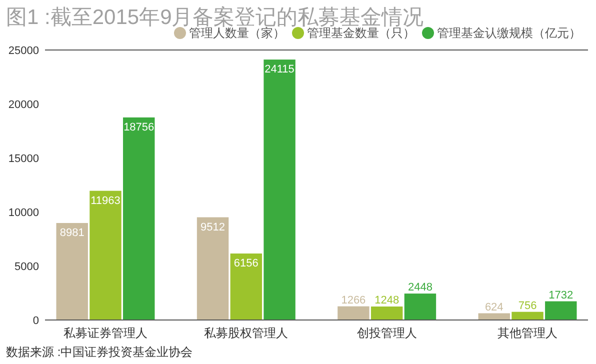 This screenshot has width=596, height=364. Describe the element at coordinates (213, 227) in the screenshot. I see `data-label: 9512` at that location.